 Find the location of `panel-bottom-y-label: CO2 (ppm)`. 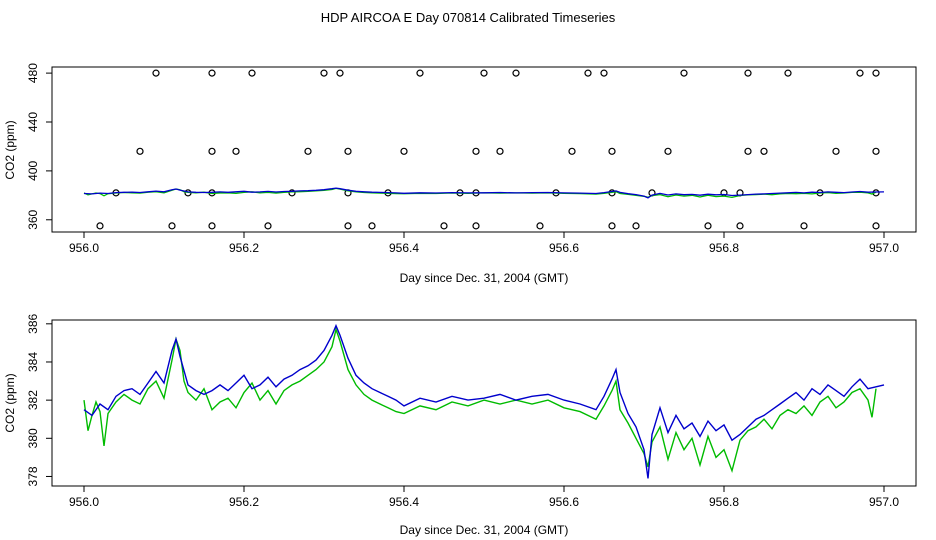

panel-bottom-y-label: CO2 (ppm) is located at coordinates (10, 402).